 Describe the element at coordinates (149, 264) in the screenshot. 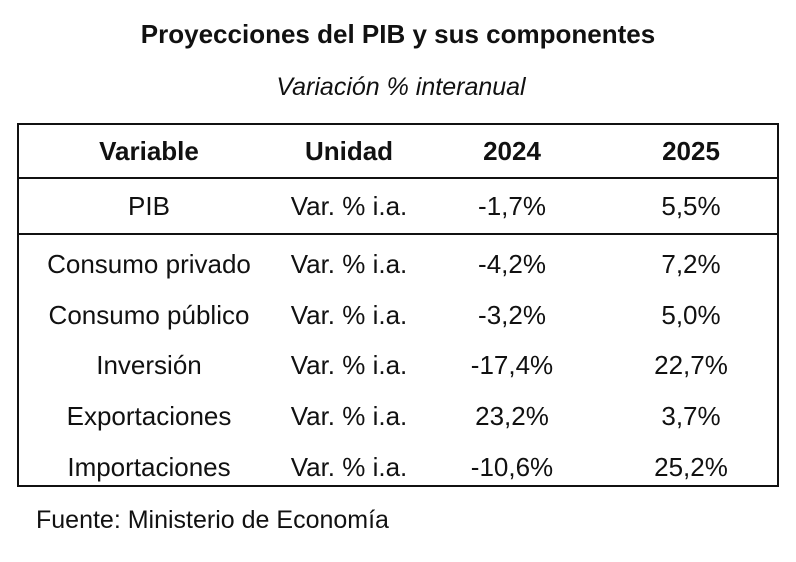

I see `cell-variable: Consumo privado` at that location.